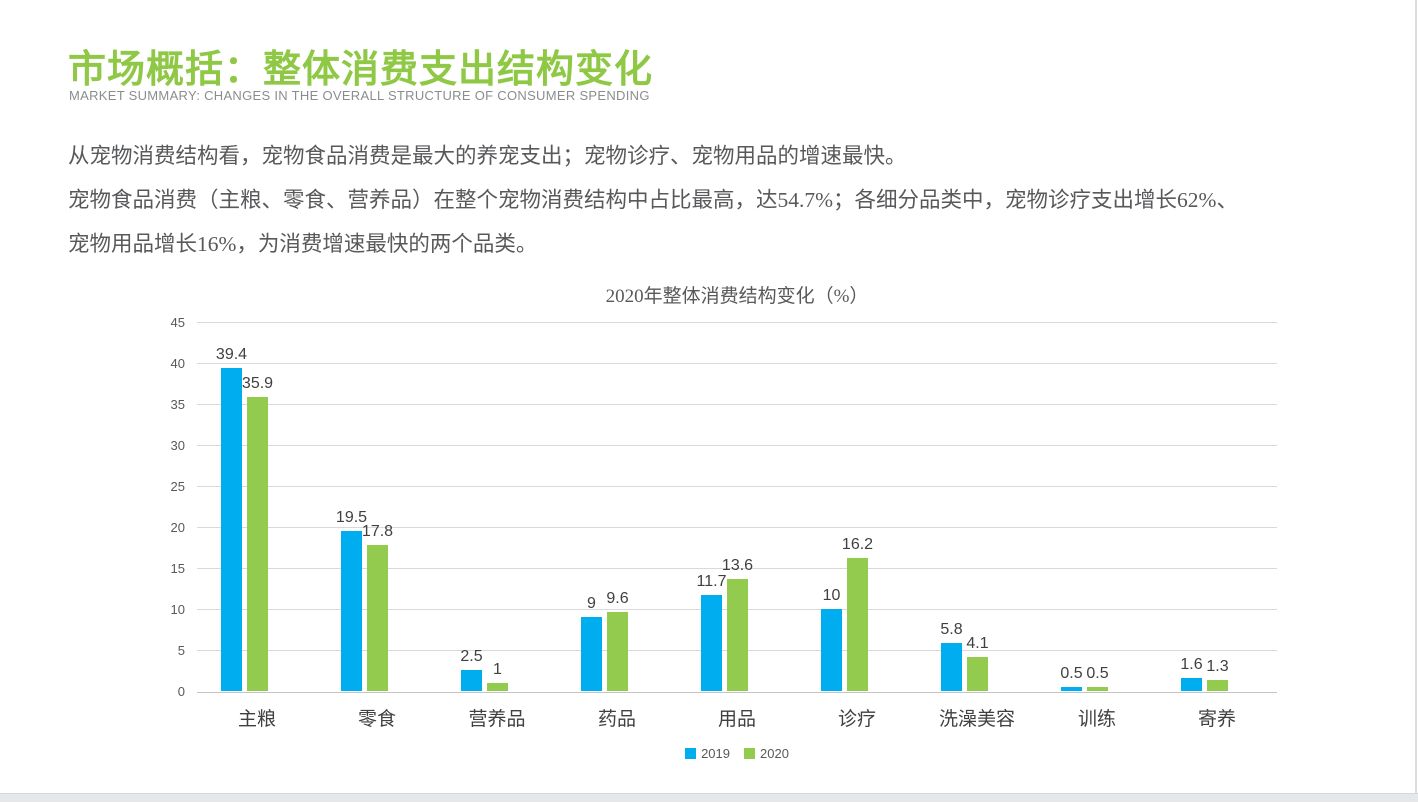  I want to click on y-axis-tick: 40, so click(177, 363).